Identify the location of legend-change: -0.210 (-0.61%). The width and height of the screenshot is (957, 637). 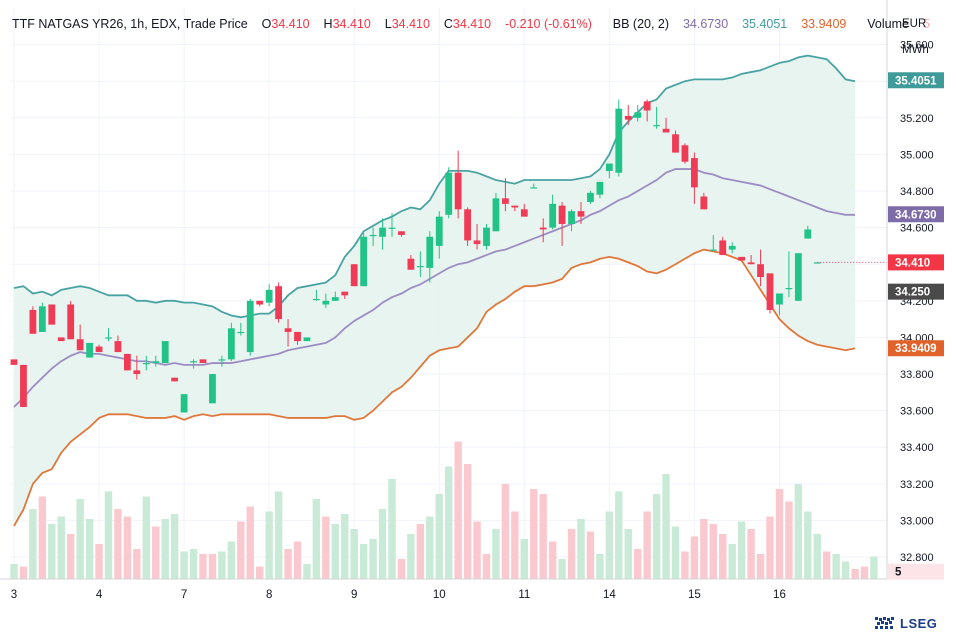
(548, 24).